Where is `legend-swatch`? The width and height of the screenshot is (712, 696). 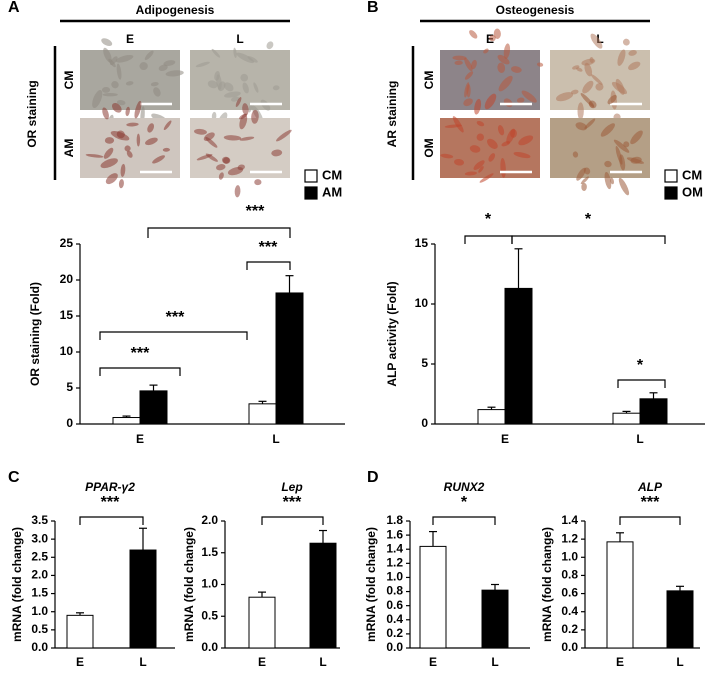 legend-swatch is located at coordinates (671, 193).